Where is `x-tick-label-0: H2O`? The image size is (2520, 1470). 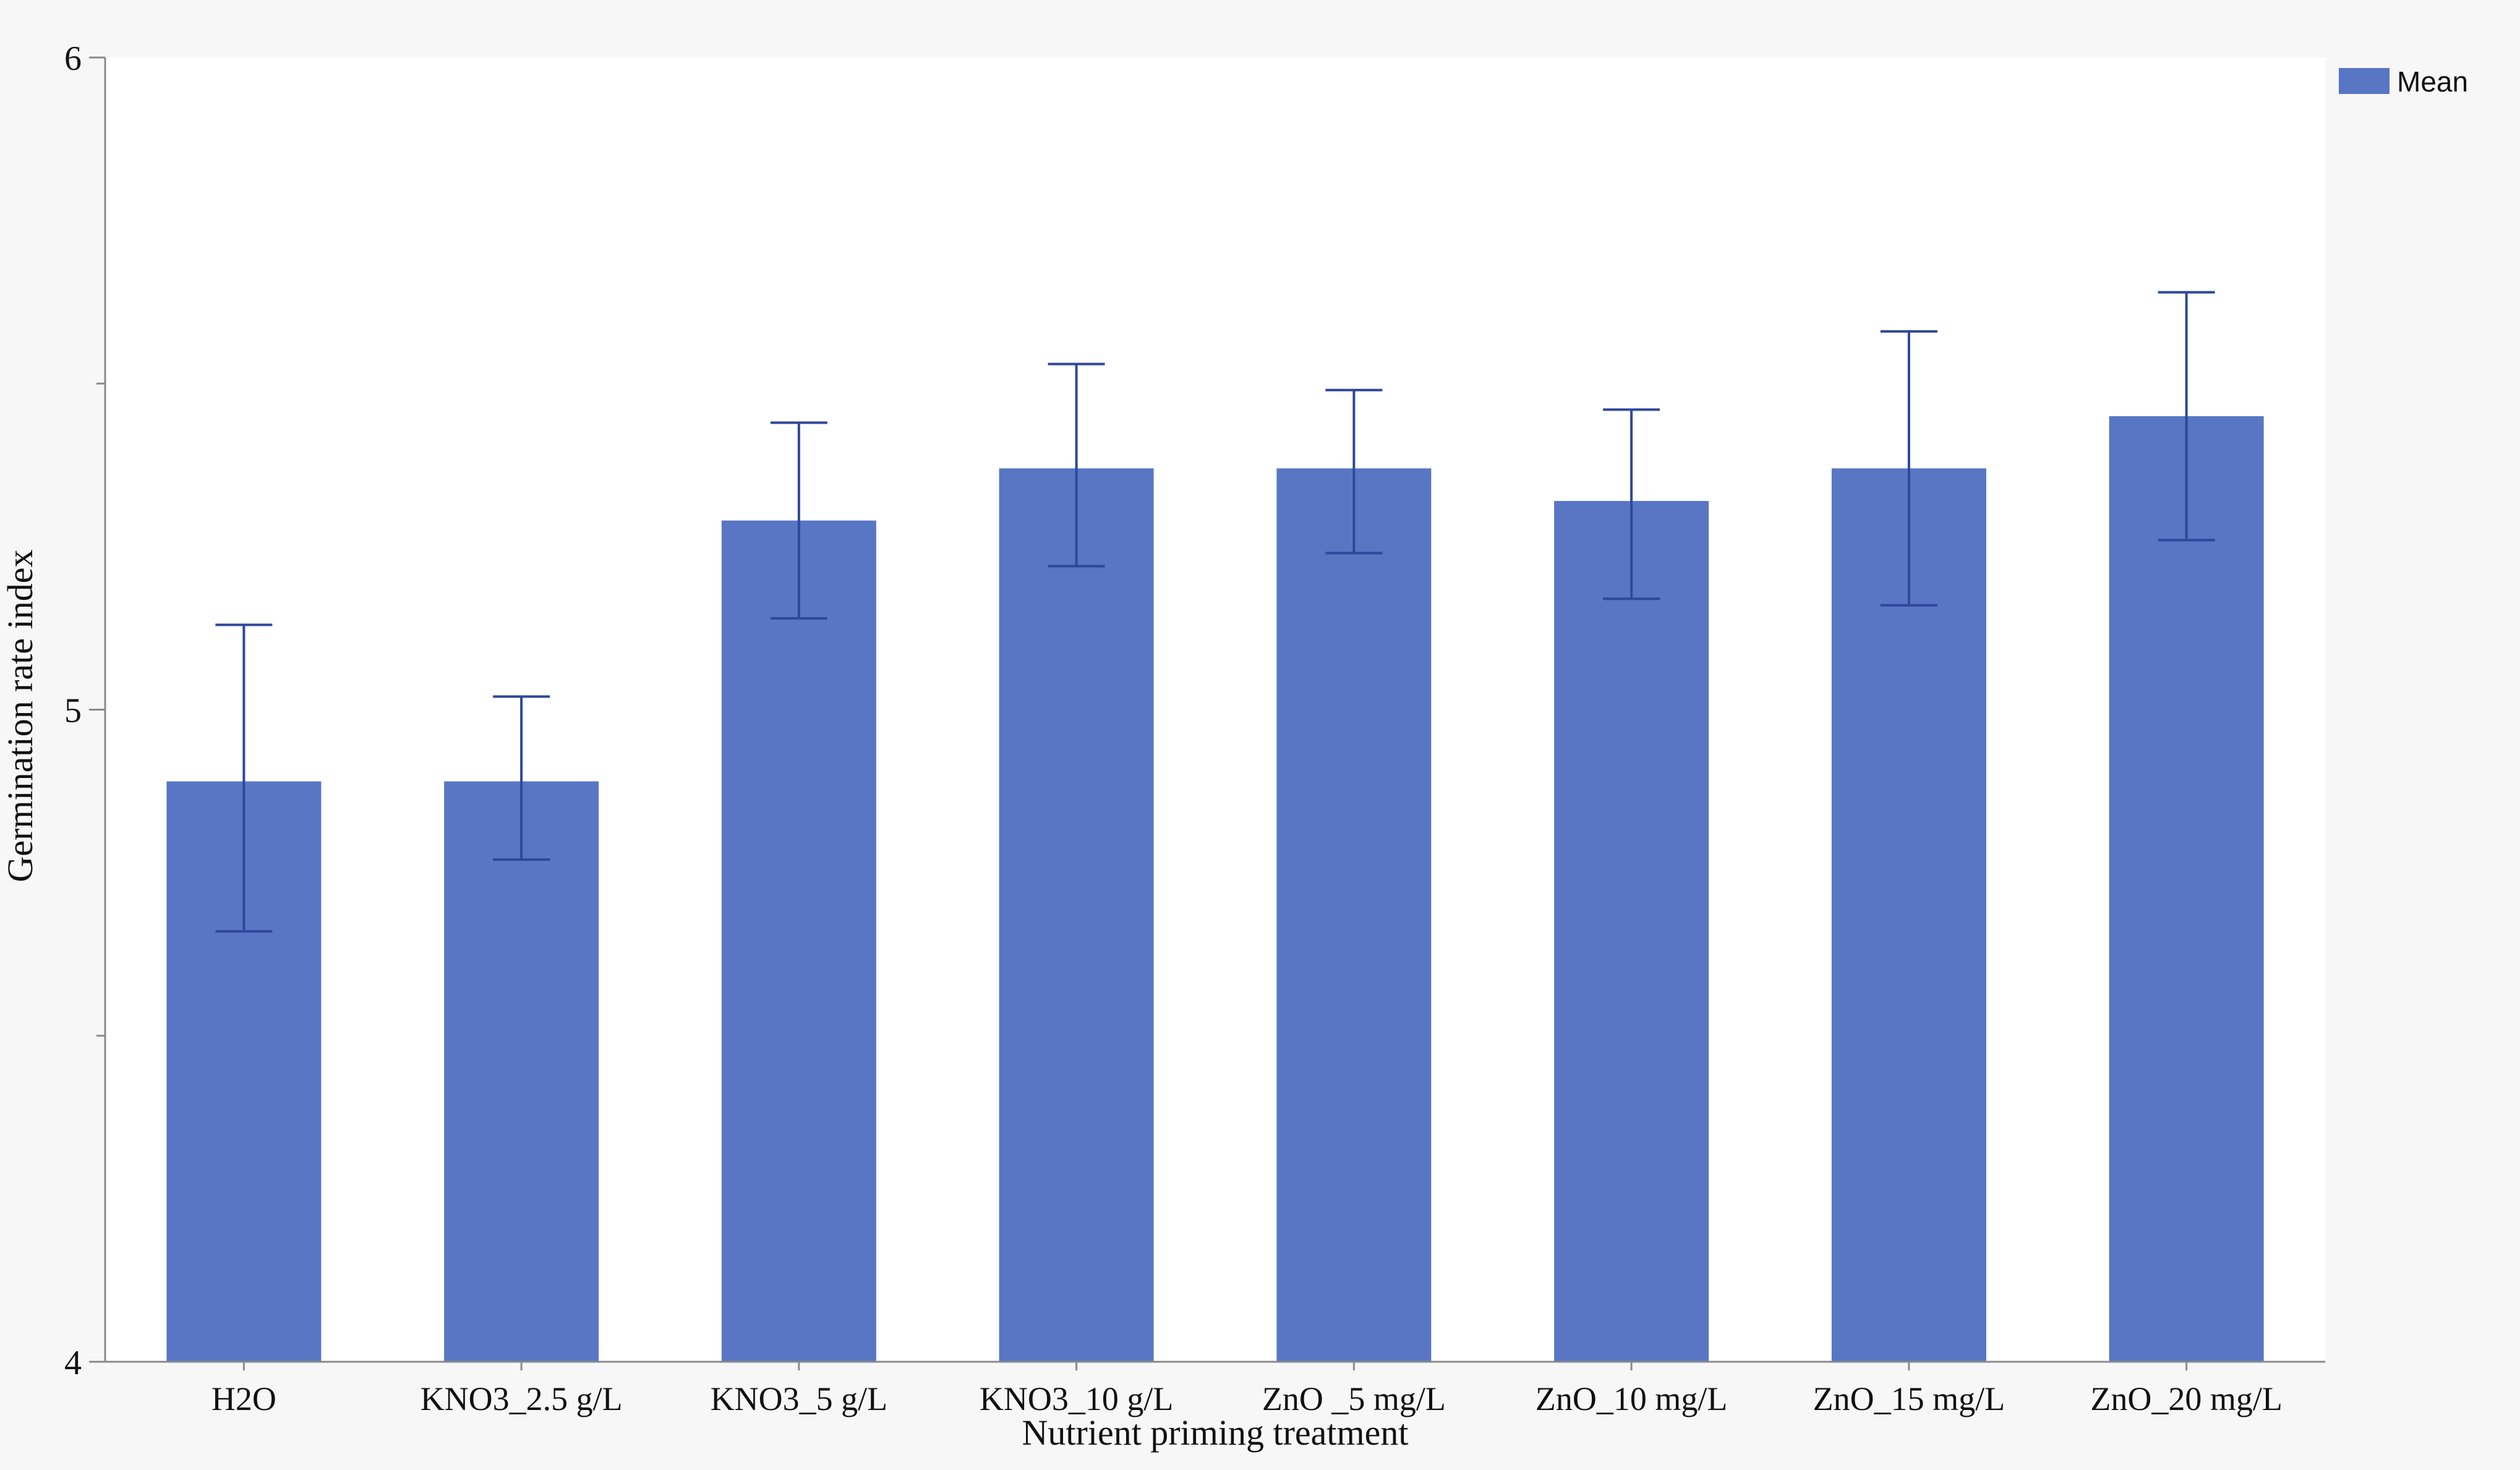 x-tick-label-0: H2O is located at coordinates (243, 1398).